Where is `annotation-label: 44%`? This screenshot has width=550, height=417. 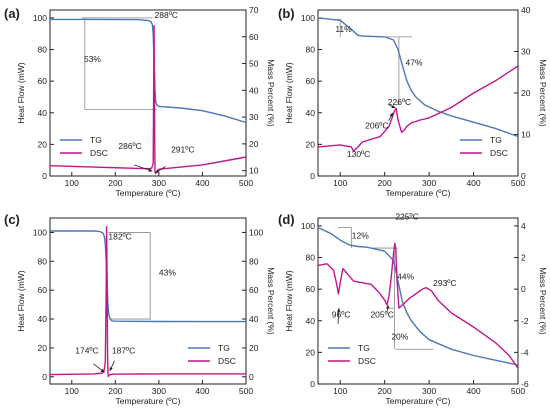
annotation-label: 44% is located at coordinates (405, 277).